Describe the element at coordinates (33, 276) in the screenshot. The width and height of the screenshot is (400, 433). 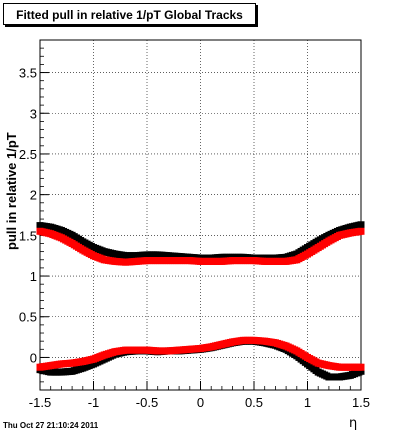
I see `y-tick-label: 1` at that location.